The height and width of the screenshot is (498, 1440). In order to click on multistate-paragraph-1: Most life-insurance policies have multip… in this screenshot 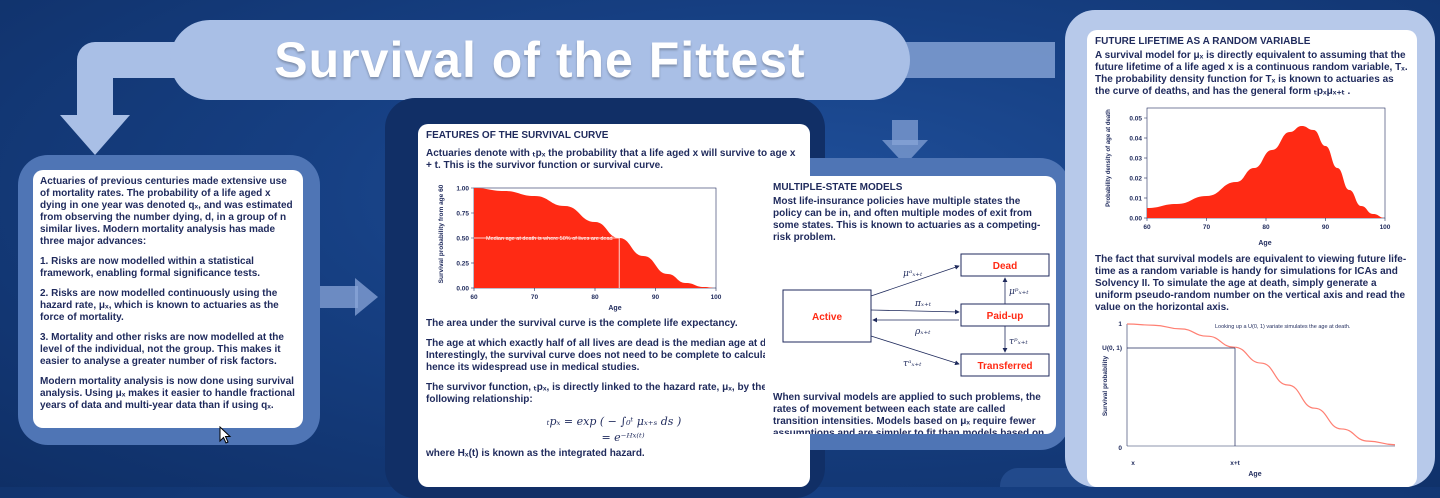, I will do `click(907, 219)`.